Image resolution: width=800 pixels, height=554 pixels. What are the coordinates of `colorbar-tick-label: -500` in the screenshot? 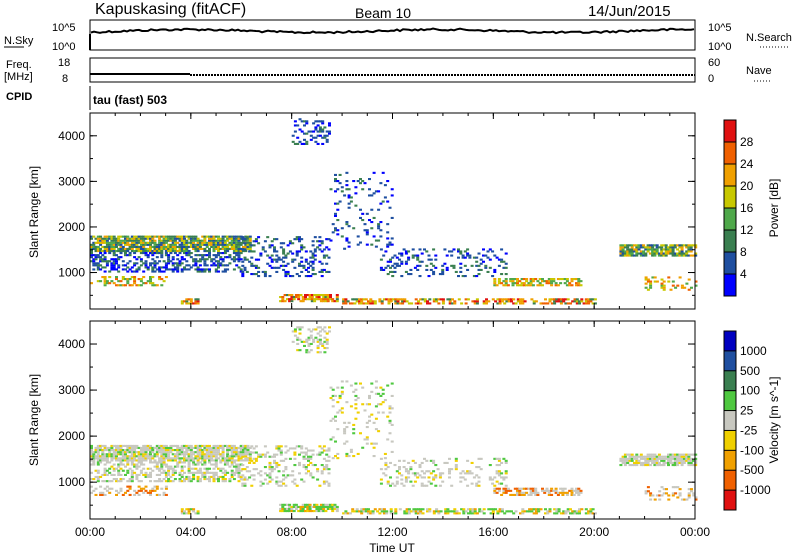 It's located at (752, 470).